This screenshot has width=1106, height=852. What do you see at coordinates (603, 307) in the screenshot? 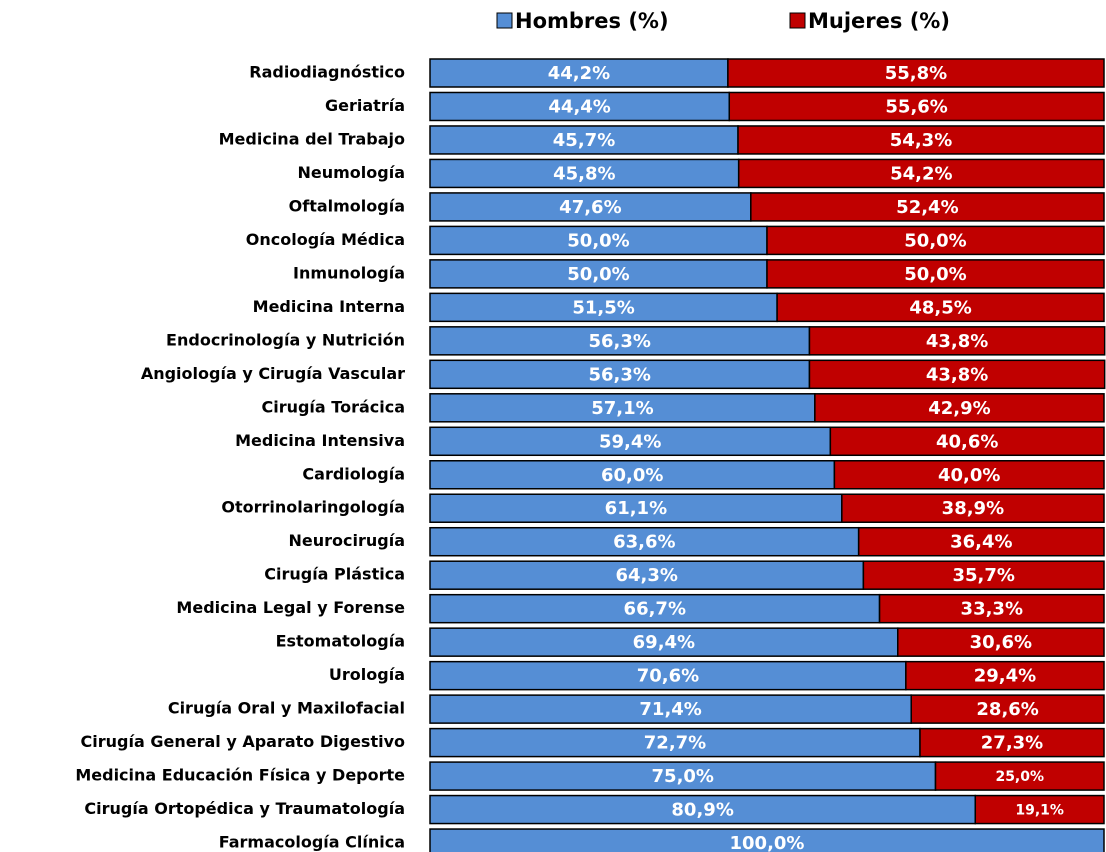
I see `value-label: 51,5%` at bounding box center [603, 307].